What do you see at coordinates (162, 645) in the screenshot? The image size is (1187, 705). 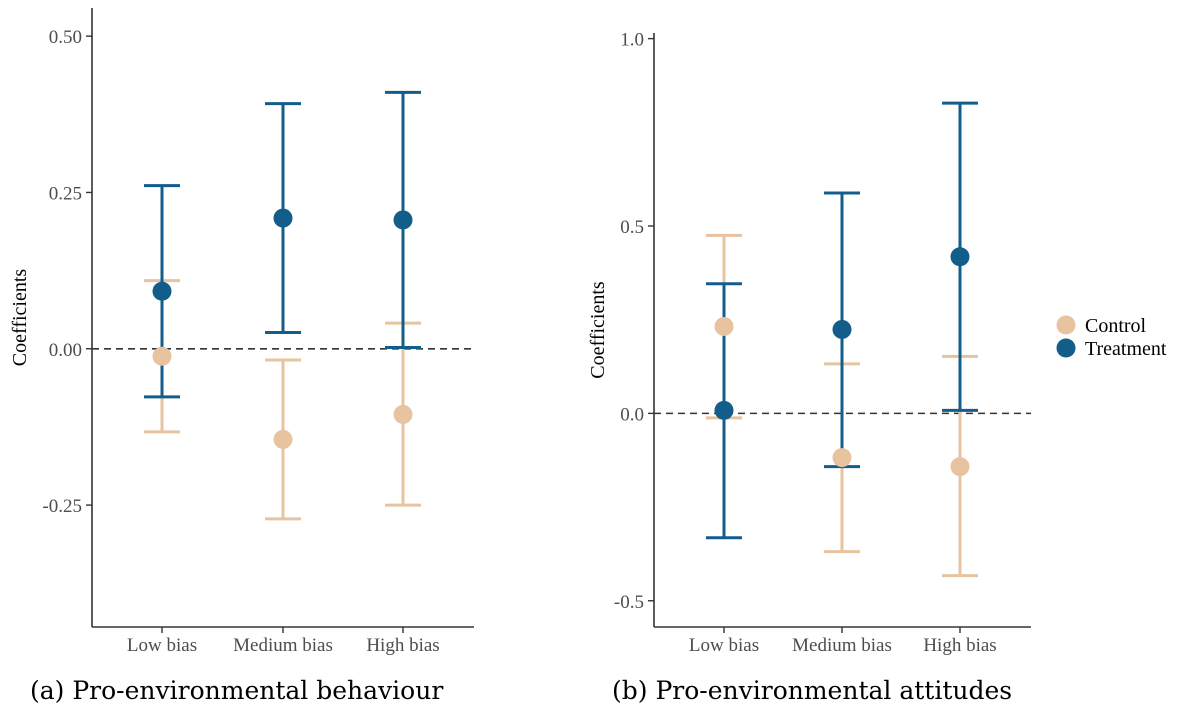 I see `x-tick-label-a: Low bias` at bounding box center [162, 645].